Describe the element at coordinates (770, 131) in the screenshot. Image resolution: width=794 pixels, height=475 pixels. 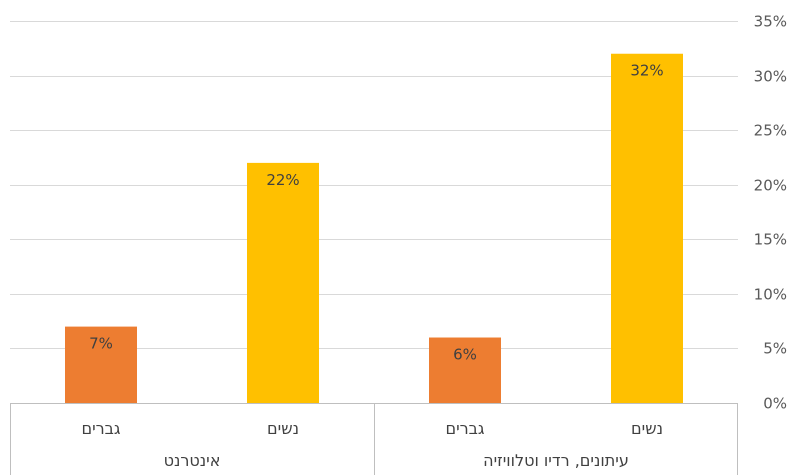
I see `y-tick-label: 25%` at that location.